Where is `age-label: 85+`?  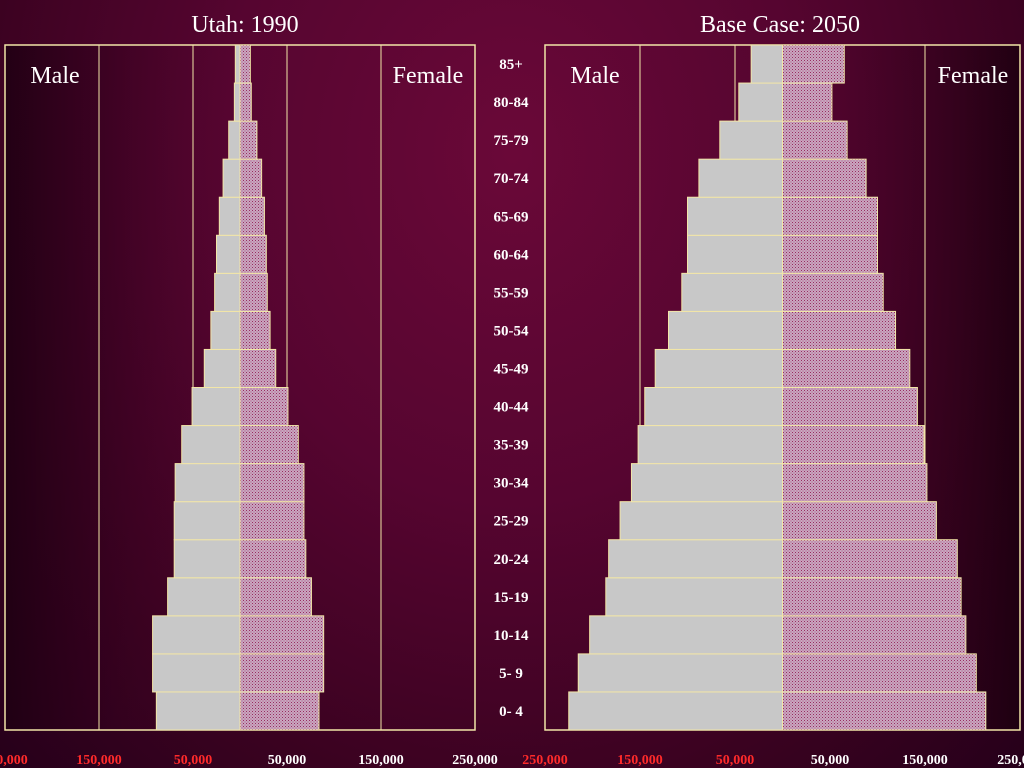
age-label: 85+ is located at coordinates (511, 65).